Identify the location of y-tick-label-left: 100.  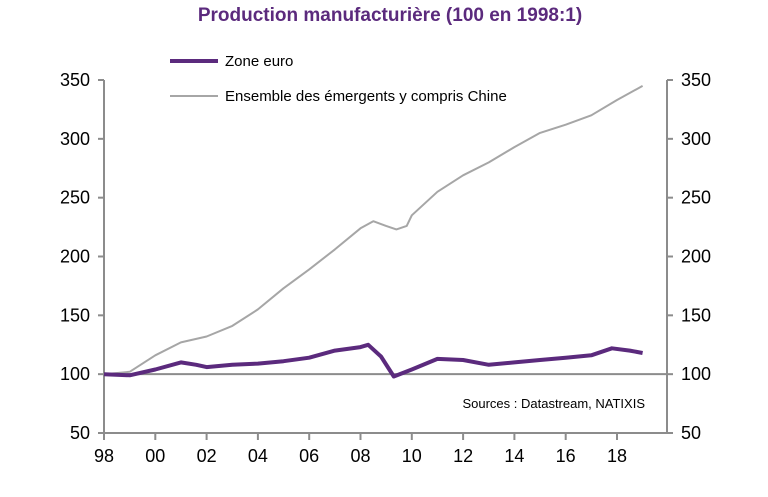
(75, 374).